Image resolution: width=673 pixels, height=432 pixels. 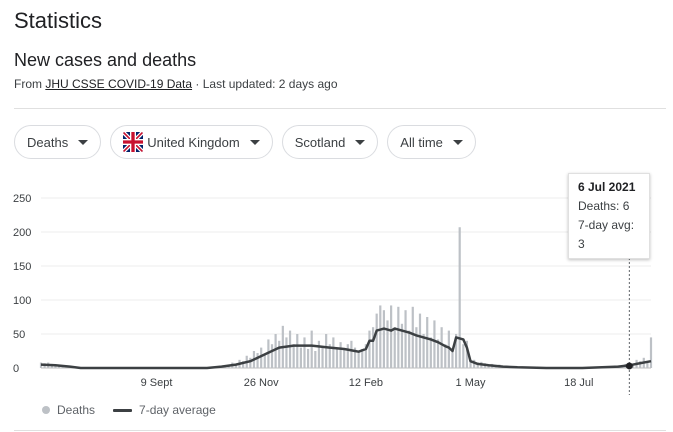 I want to click on y-tick-label: 50, so click(x=19, y=335).